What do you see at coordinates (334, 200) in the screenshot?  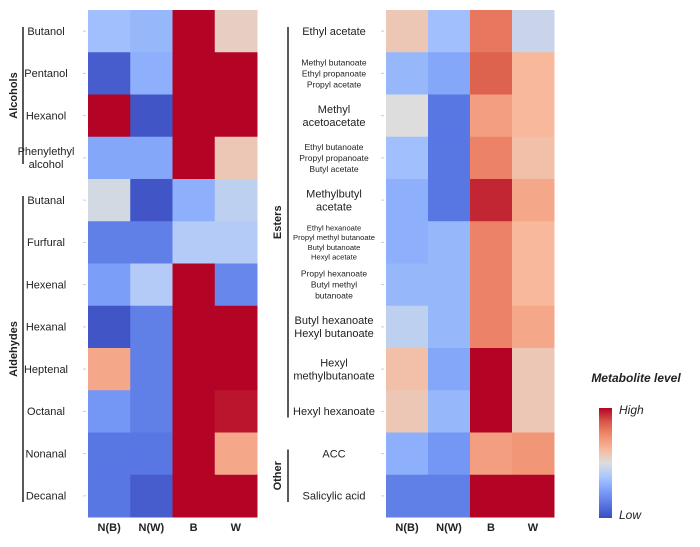 I see `row-label: Methylbutyl acetate` at bounding box center [334, 200].